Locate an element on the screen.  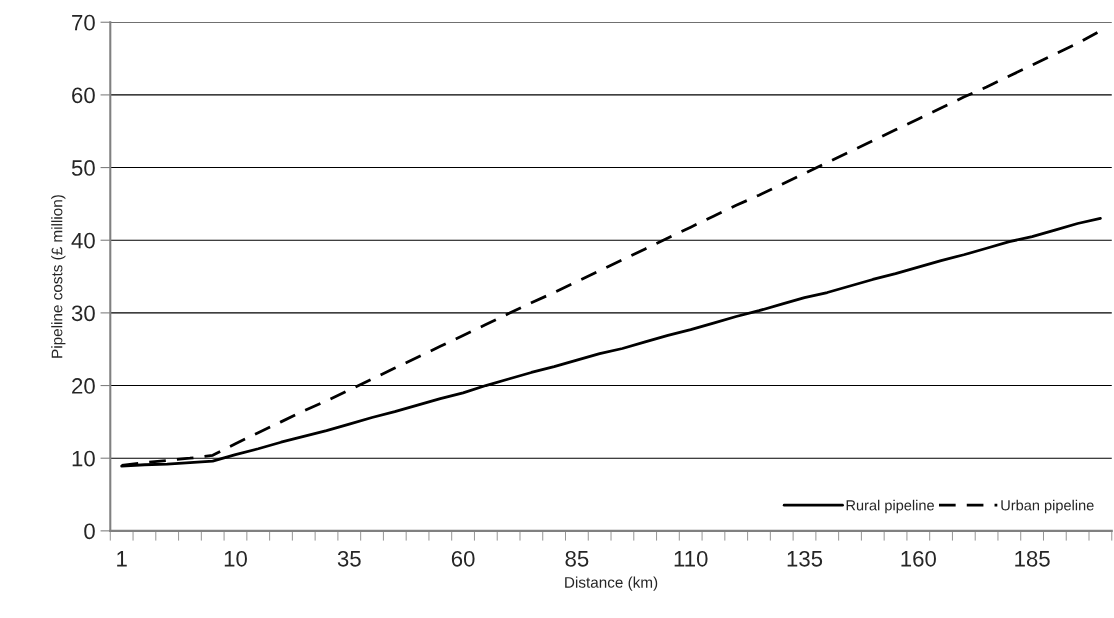
y-tick-label: 10 is located at coordinates (83, 458).